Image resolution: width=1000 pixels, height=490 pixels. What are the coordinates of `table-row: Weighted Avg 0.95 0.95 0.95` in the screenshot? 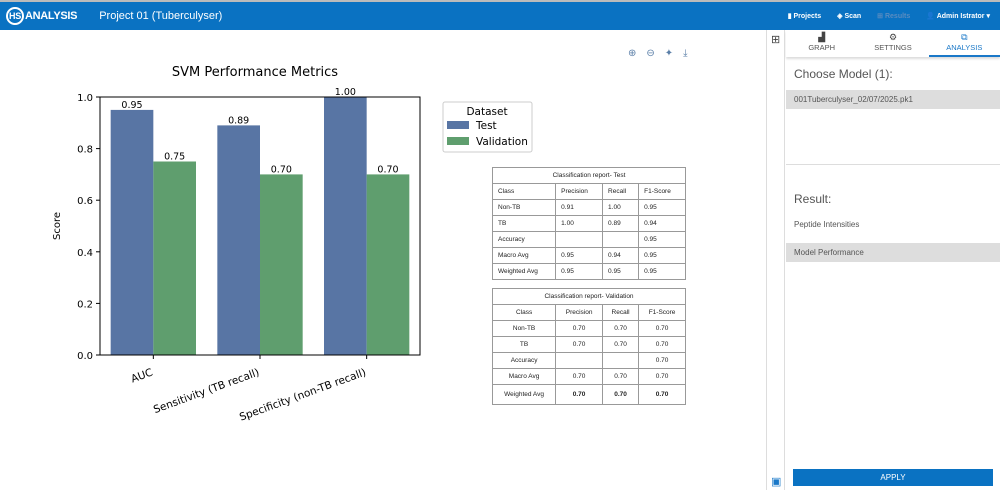 It's located at (588, 271).